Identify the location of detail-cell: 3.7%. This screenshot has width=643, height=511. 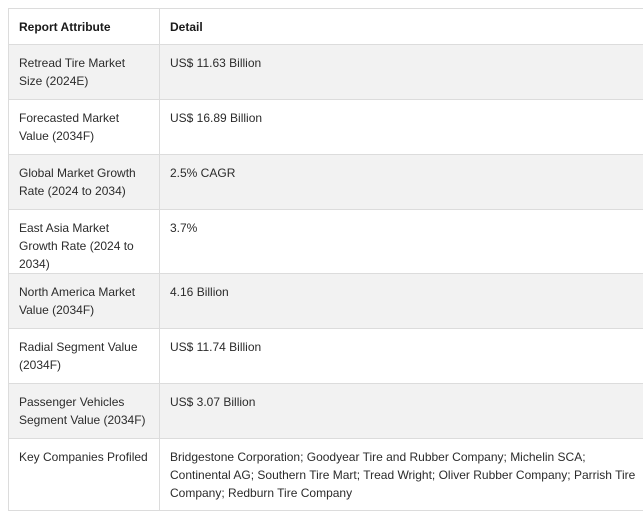
(401, 242).